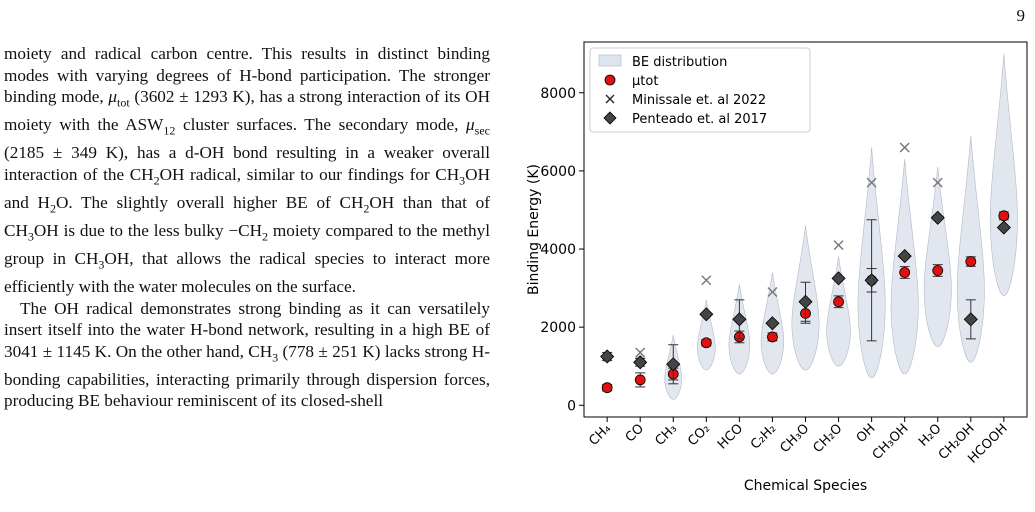 This screenshot has height=512, width=1035. I want to click on legend-label: μtot, so click(645, 81).